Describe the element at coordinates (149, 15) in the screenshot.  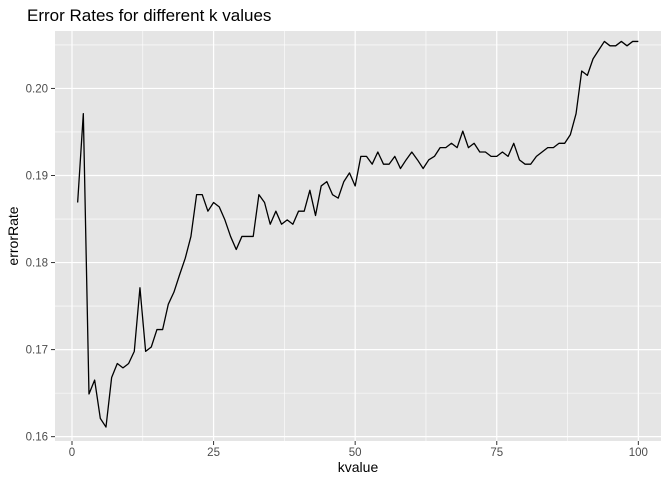
I see `chart-title: Error Rates for different k values` at that location.